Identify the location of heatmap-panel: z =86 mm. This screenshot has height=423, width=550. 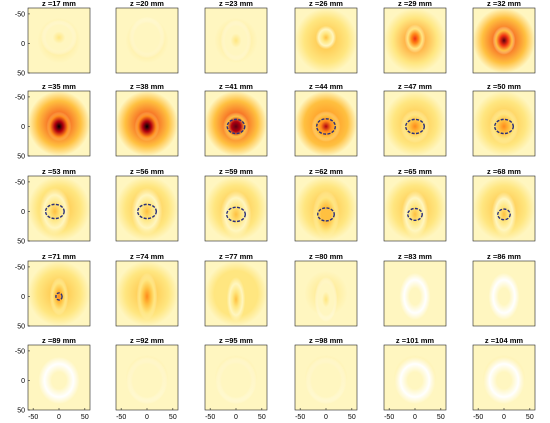
(504, 289).